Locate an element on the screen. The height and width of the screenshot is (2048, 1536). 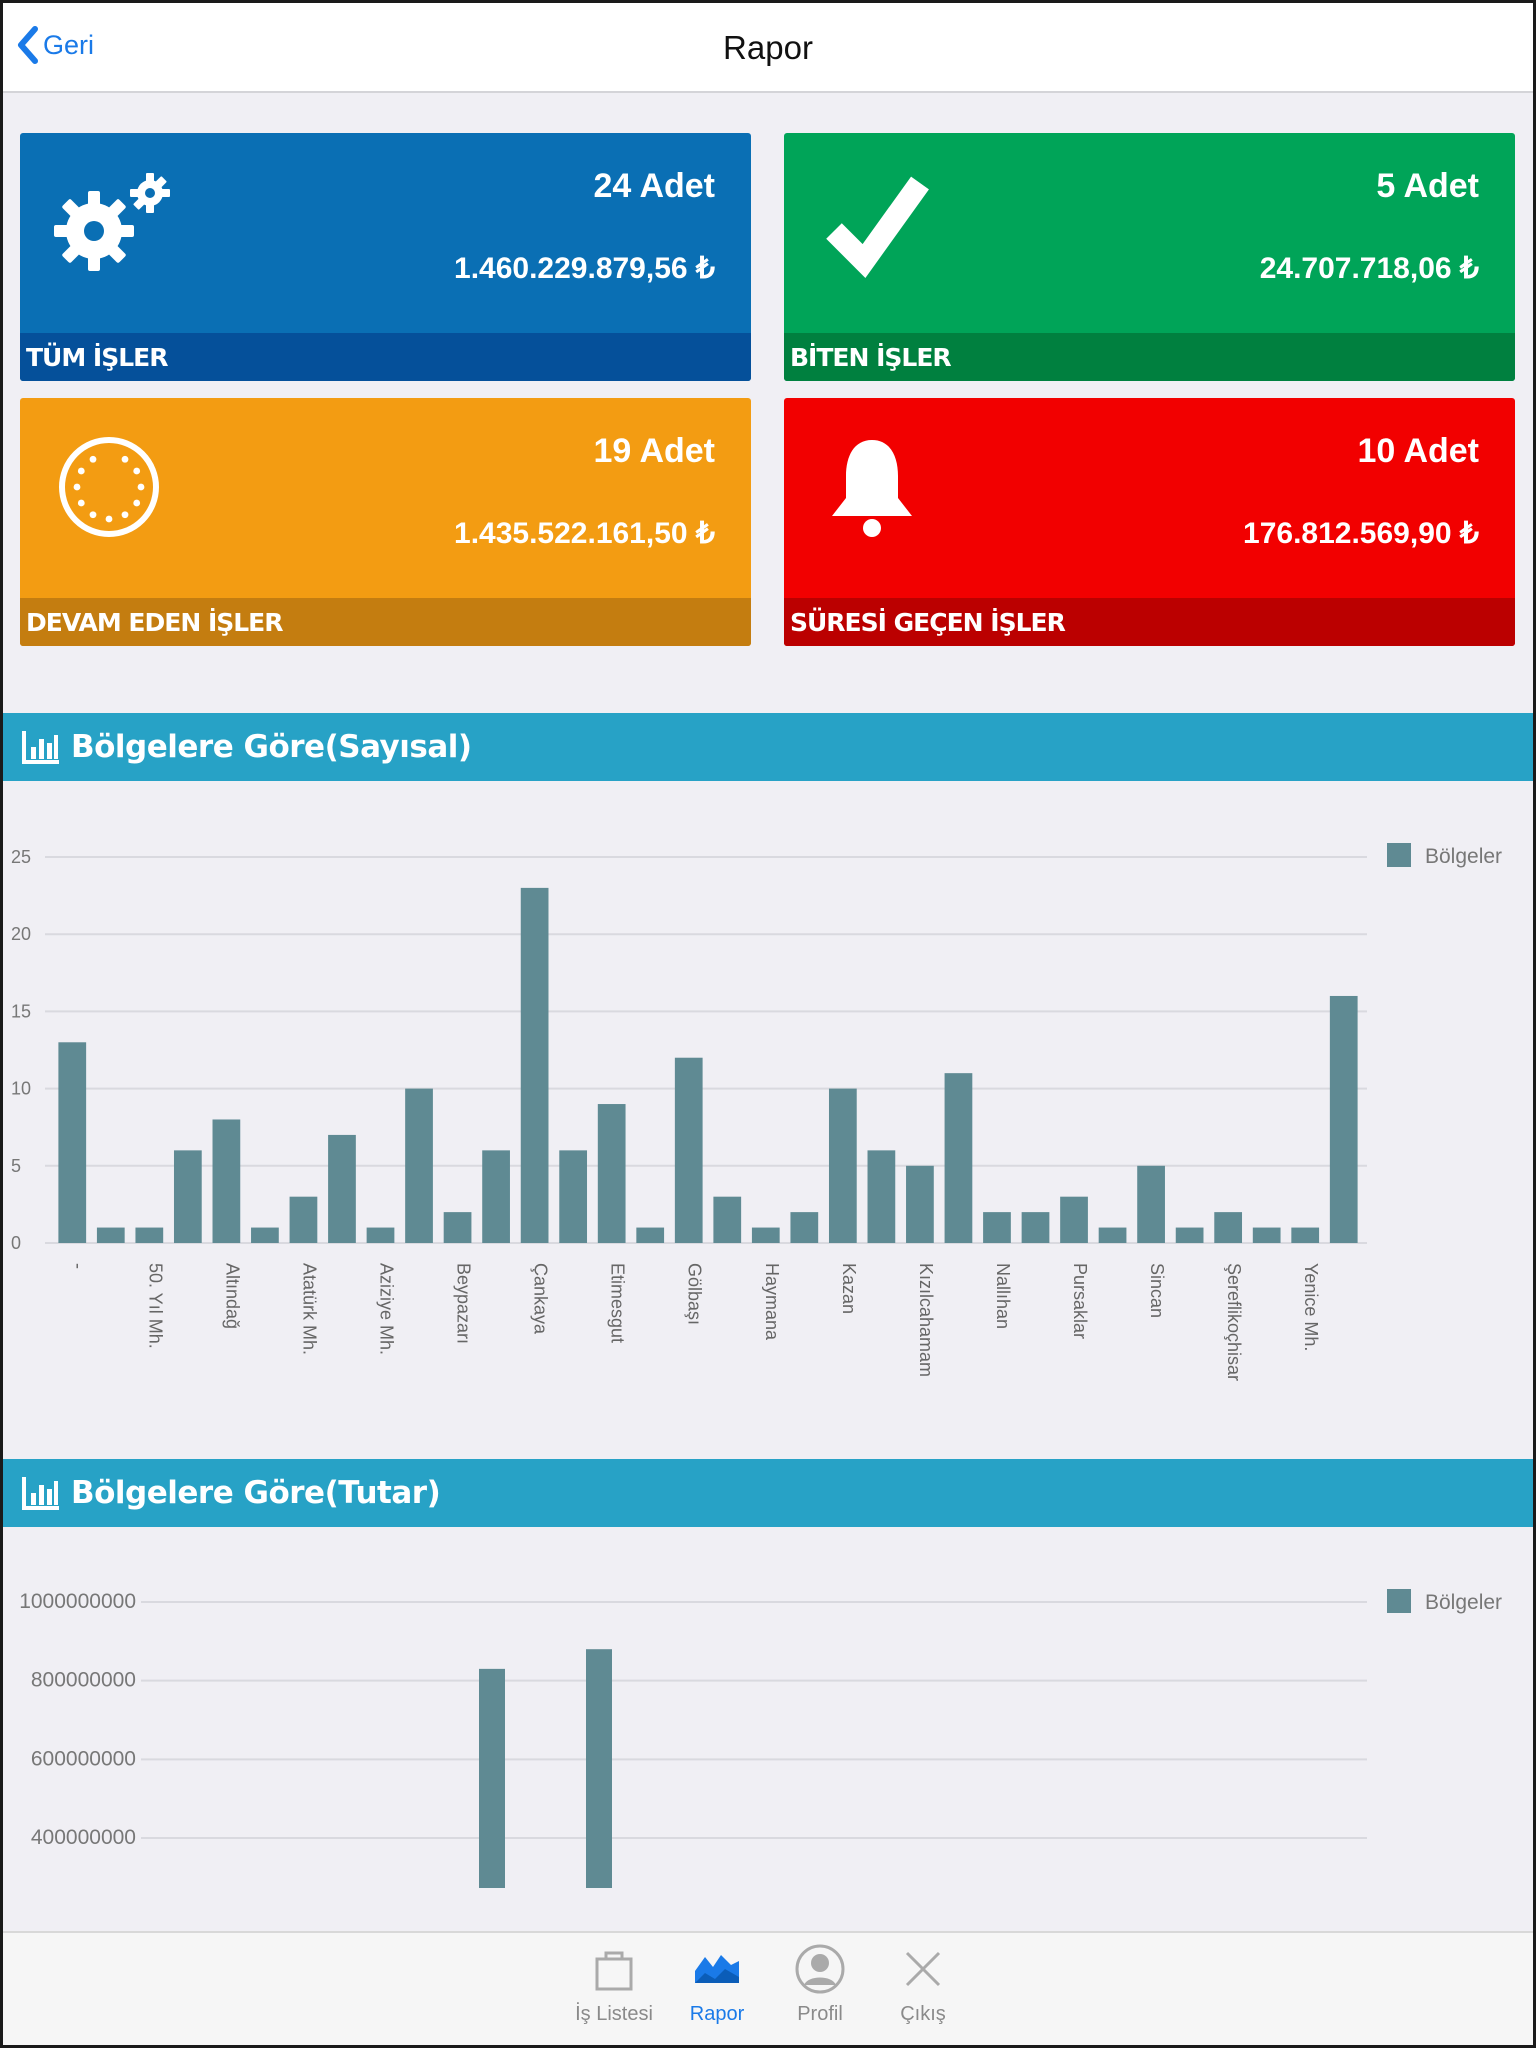
back-label: Geri is located at coordinates (69, 44).